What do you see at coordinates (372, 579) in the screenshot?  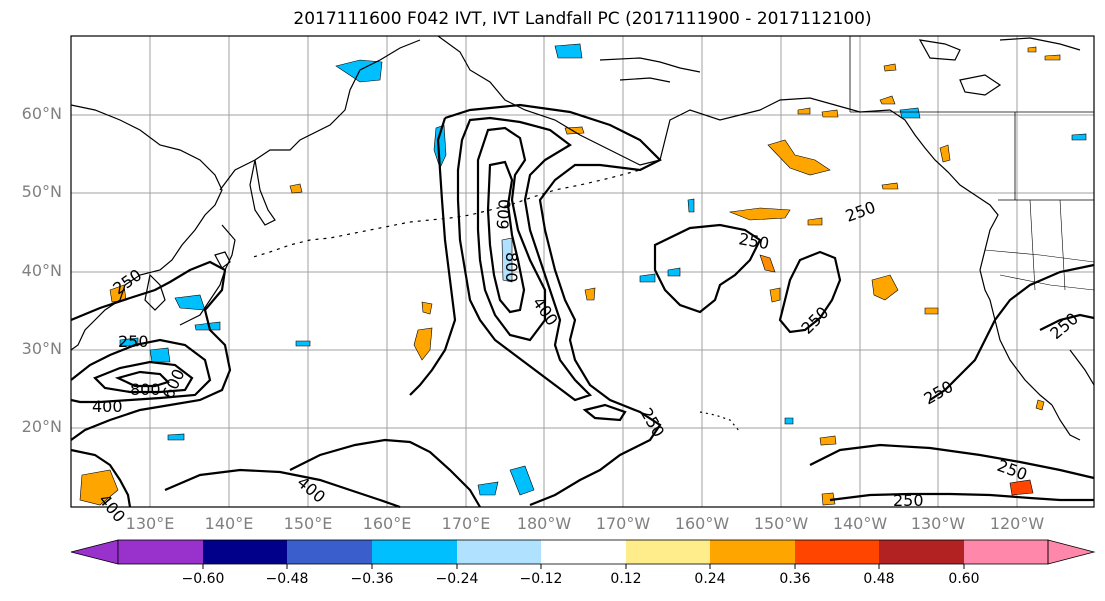 I see `colorbar-tick-label: −0.36` at bounding box center [372, 579].